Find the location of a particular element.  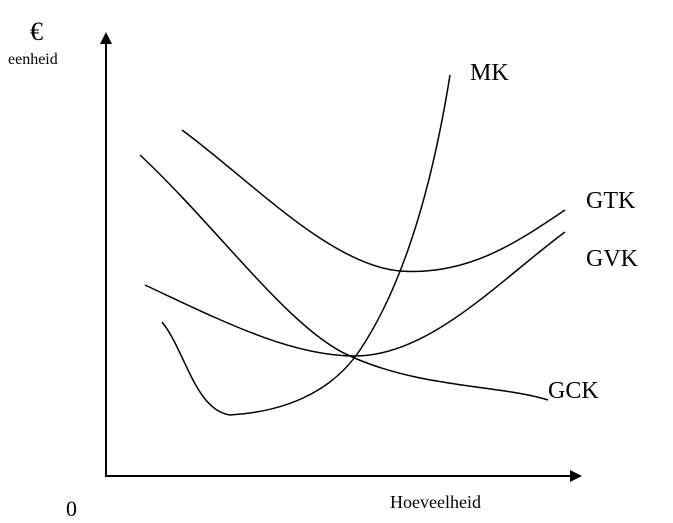

x-label: Hoeveelheid is located at coordinates (435, 502).